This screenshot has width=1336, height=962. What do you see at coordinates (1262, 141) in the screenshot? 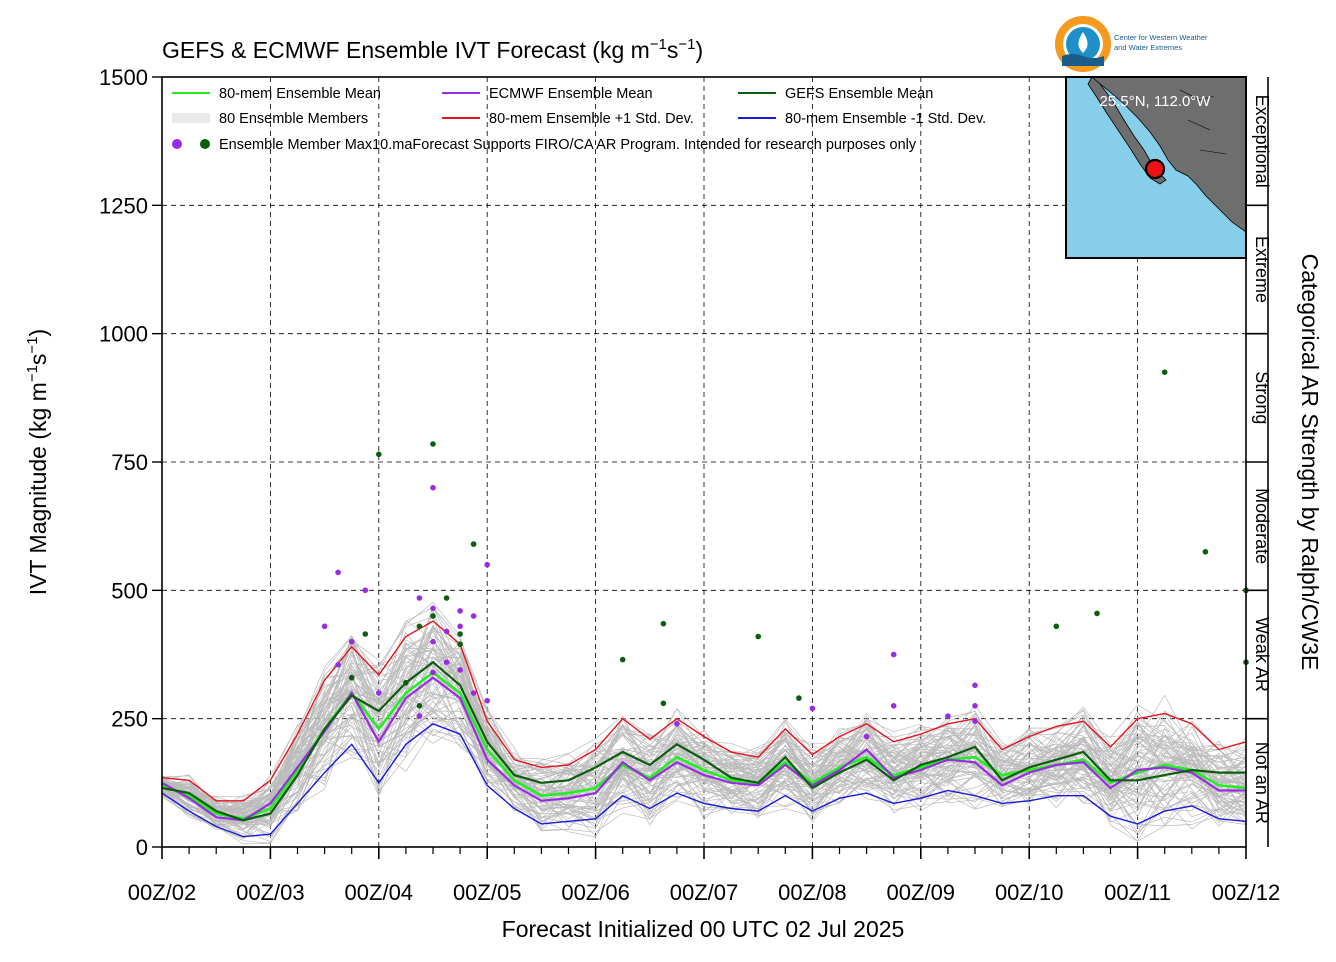
I see `category-label: Exceptional` at bounding box center [1262, 141].